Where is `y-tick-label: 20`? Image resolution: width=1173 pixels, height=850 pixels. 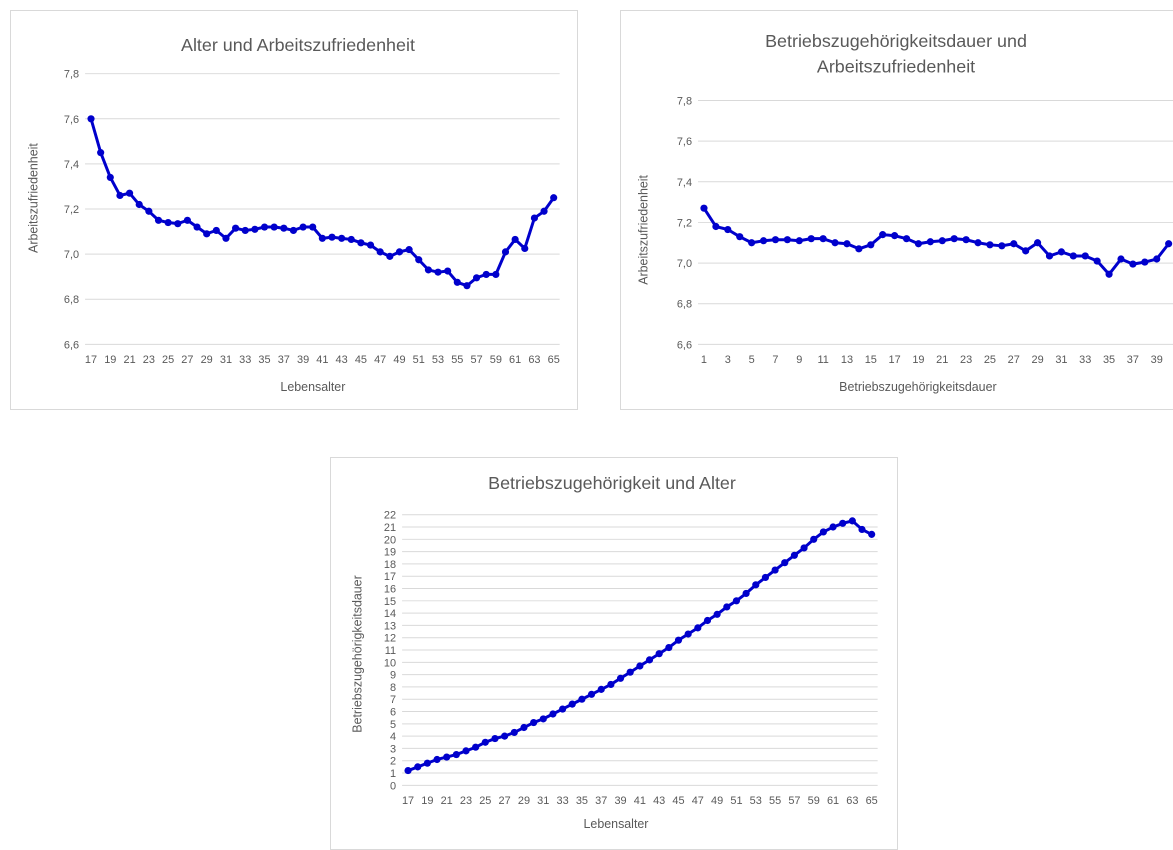 y-tick-label: 20 is located at coordinates (390, 540).